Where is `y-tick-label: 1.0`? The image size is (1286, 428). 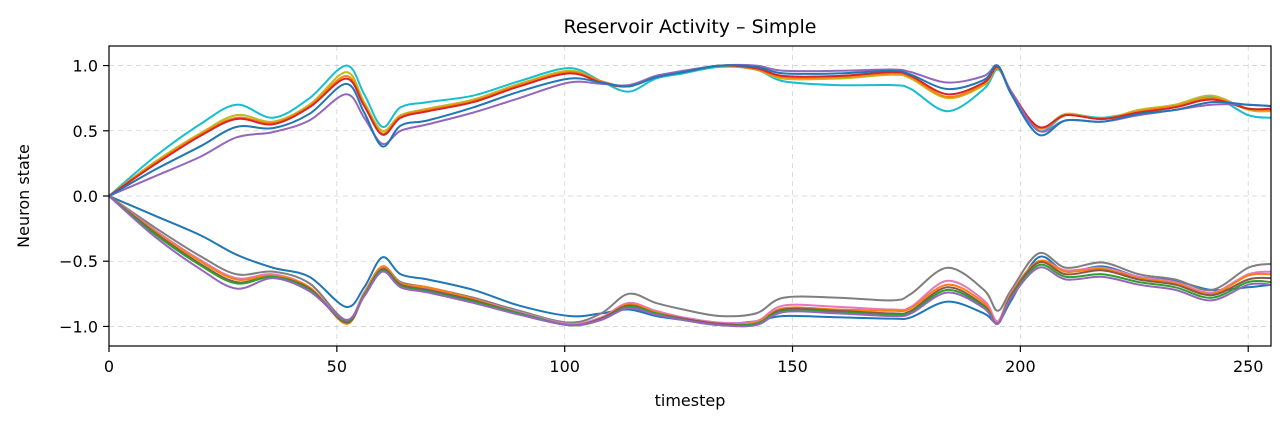
y-tick-label: 1.0 is located at coordinates (85, 66).